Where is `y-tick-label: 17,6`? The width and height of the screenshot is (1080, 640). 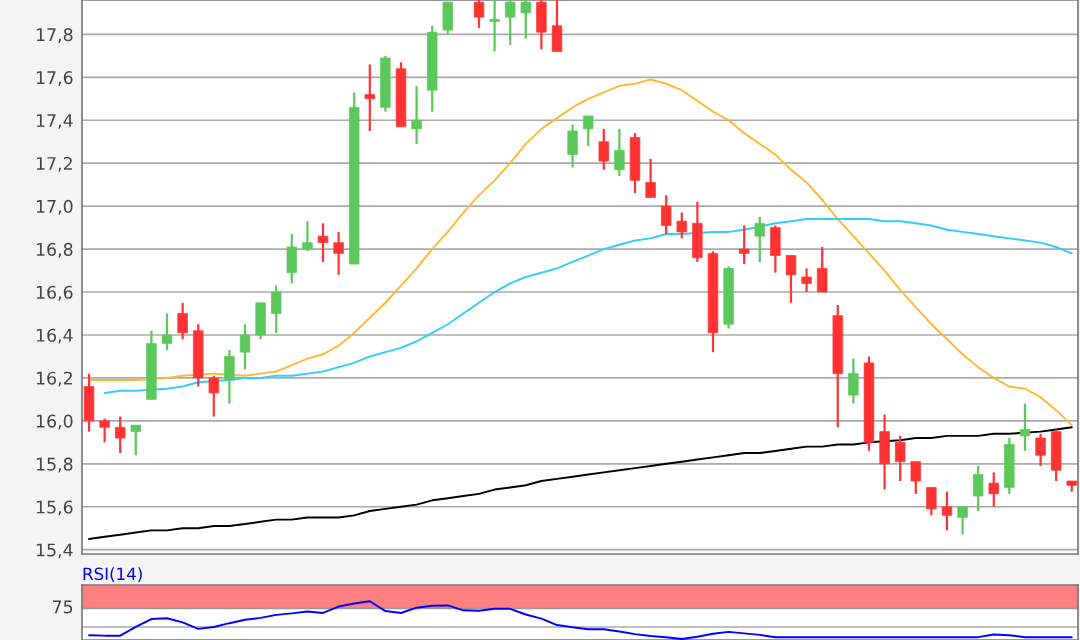
y-tick-label: 17,6 is located at coordinates (54, 78).